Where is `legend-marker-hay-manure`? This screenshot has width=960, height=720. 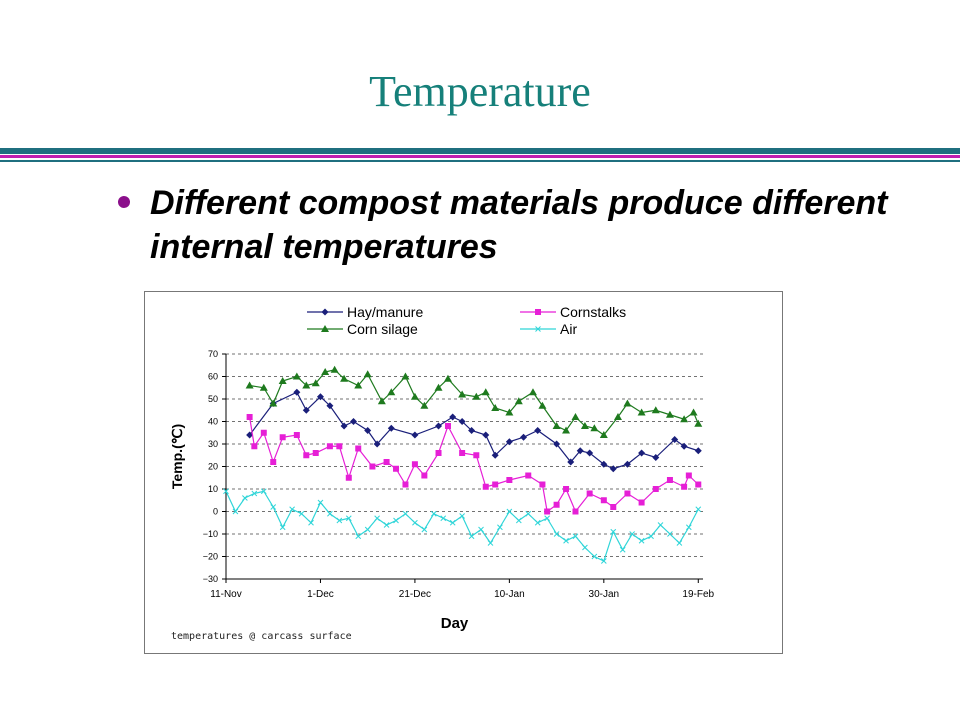
legend-marker-hay-manure is located at coordinates (325, 312).